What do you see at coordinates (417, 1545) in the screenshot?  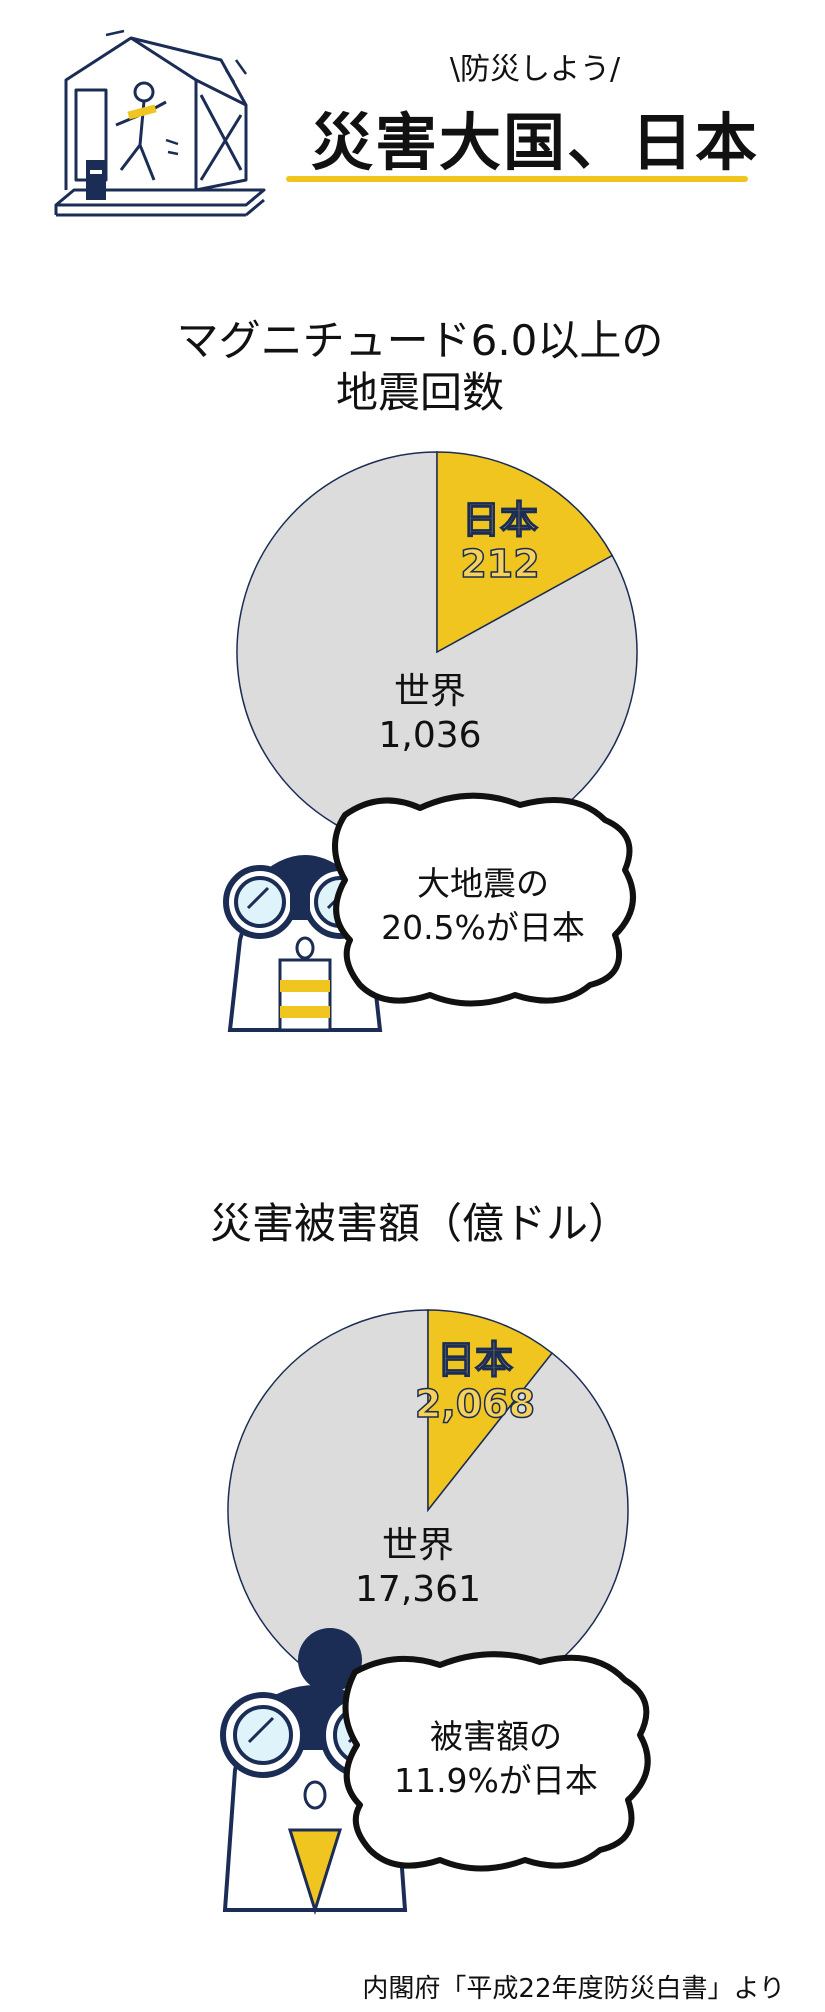 I see `pie2-world-name: 世界` at bounding box center [417, 1545].